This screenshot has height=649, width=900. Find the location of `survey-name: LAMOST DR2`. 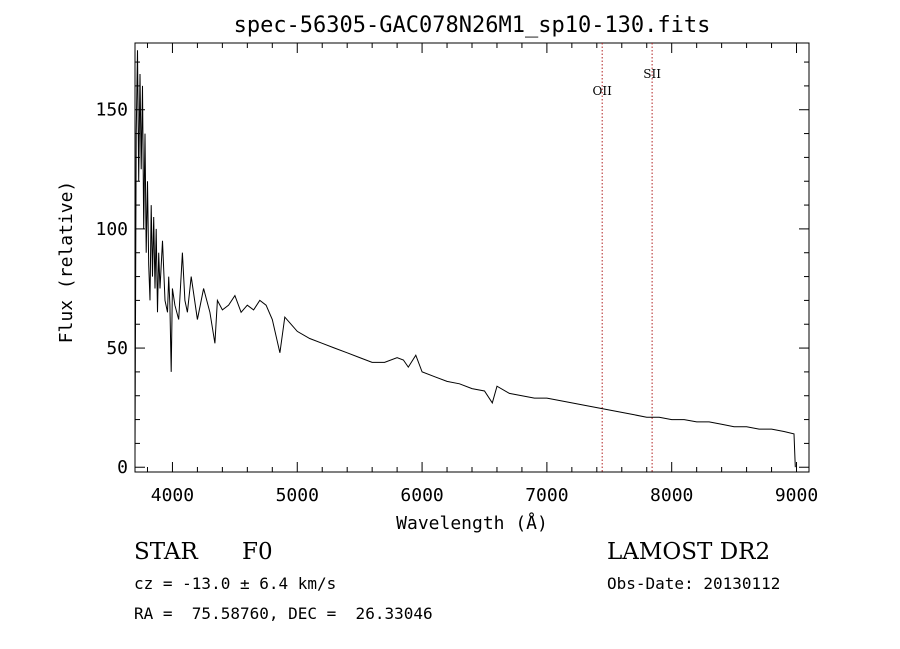

survey-name: LAMOST DR2 is located at coordinates (689, 552).